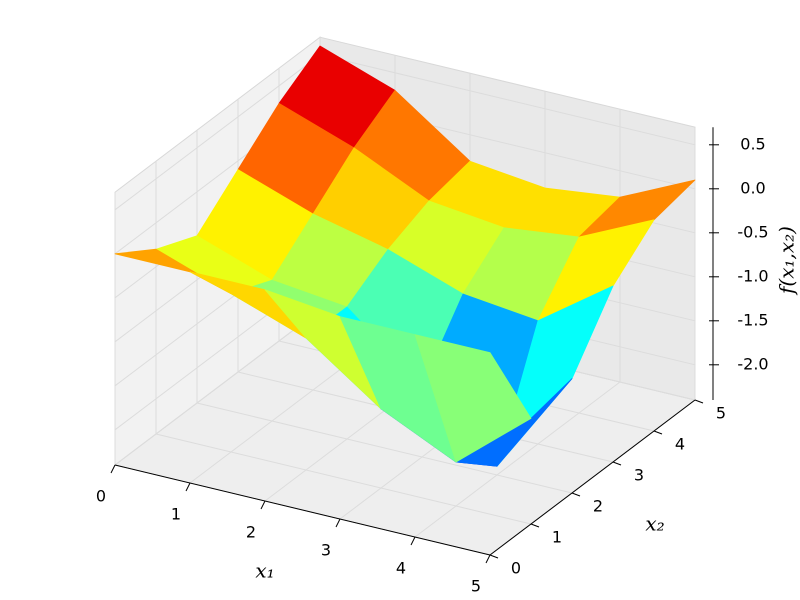  Describe the element at coordinates (752, 187) in the screenshot. I see `z-tick-label: 0.0` at that location.